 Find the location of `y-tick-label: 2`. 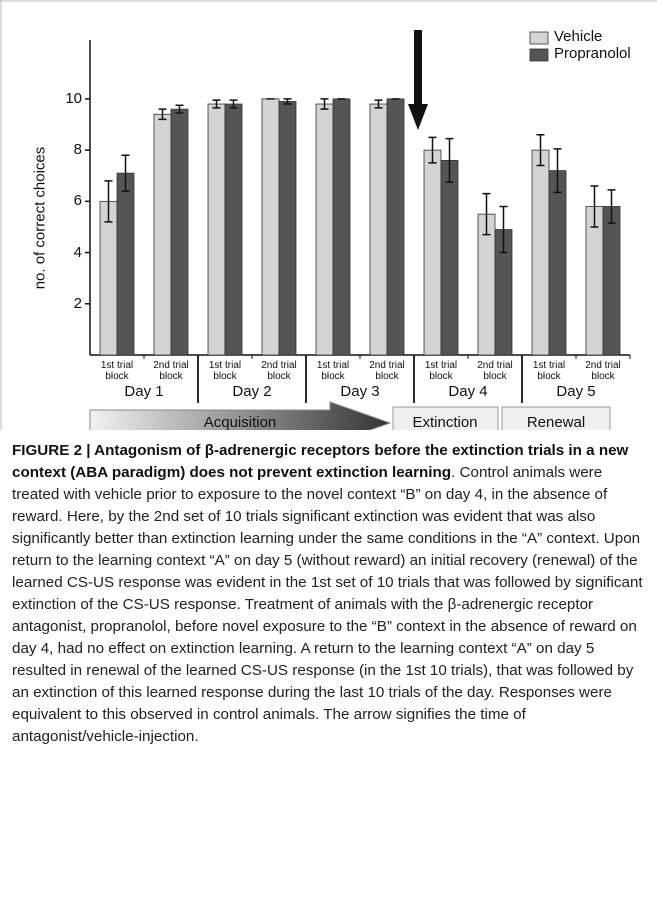

y-tick-label: 2 is located at coordinates (77, 303).